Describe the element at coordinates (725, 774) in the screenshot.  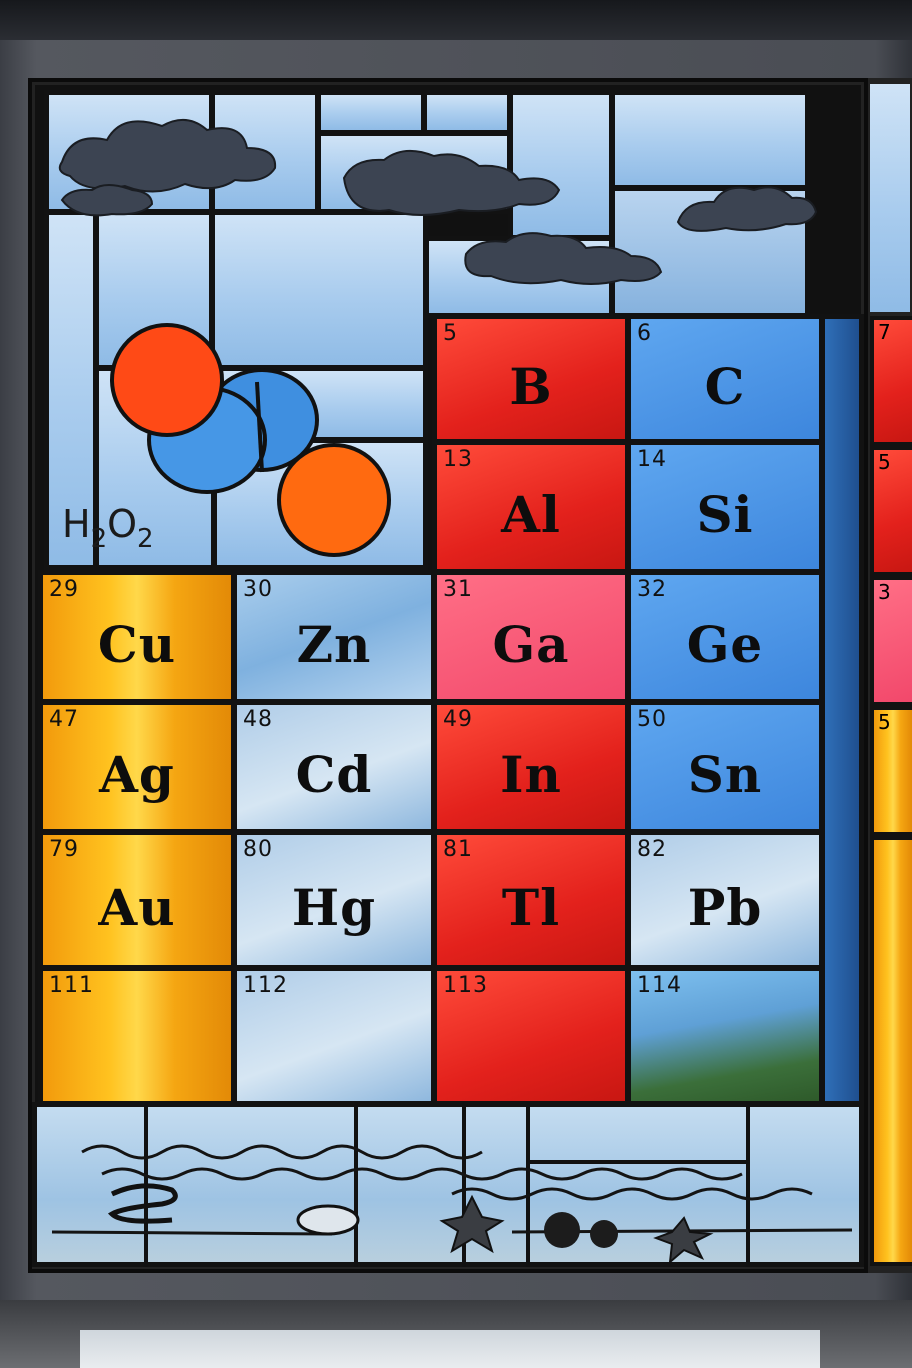
I see `element-symbol: Sn` at that location.